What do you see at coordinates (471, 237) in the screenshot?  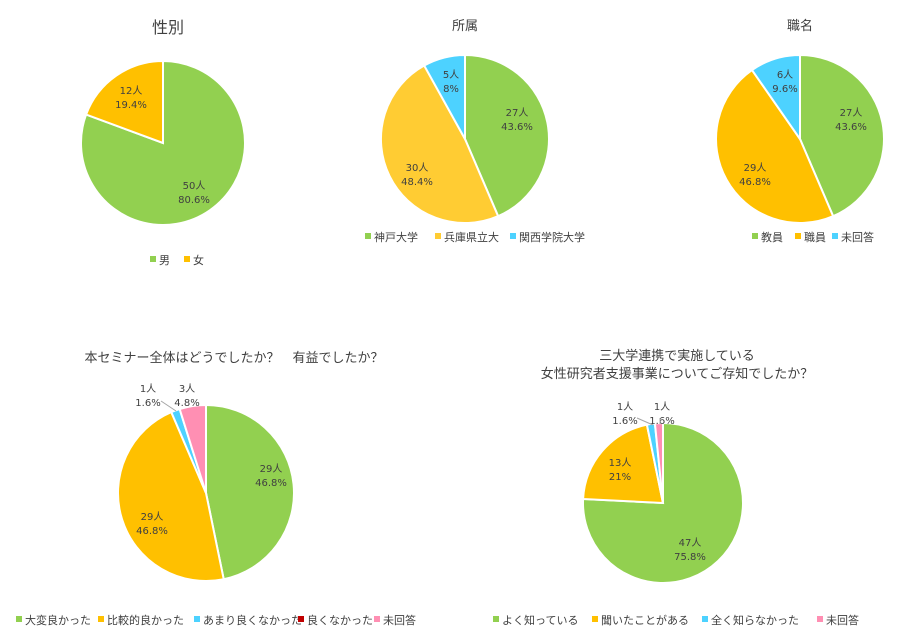 I see `legend-label: 兵庫県立大` at bounding box center [471, 237].